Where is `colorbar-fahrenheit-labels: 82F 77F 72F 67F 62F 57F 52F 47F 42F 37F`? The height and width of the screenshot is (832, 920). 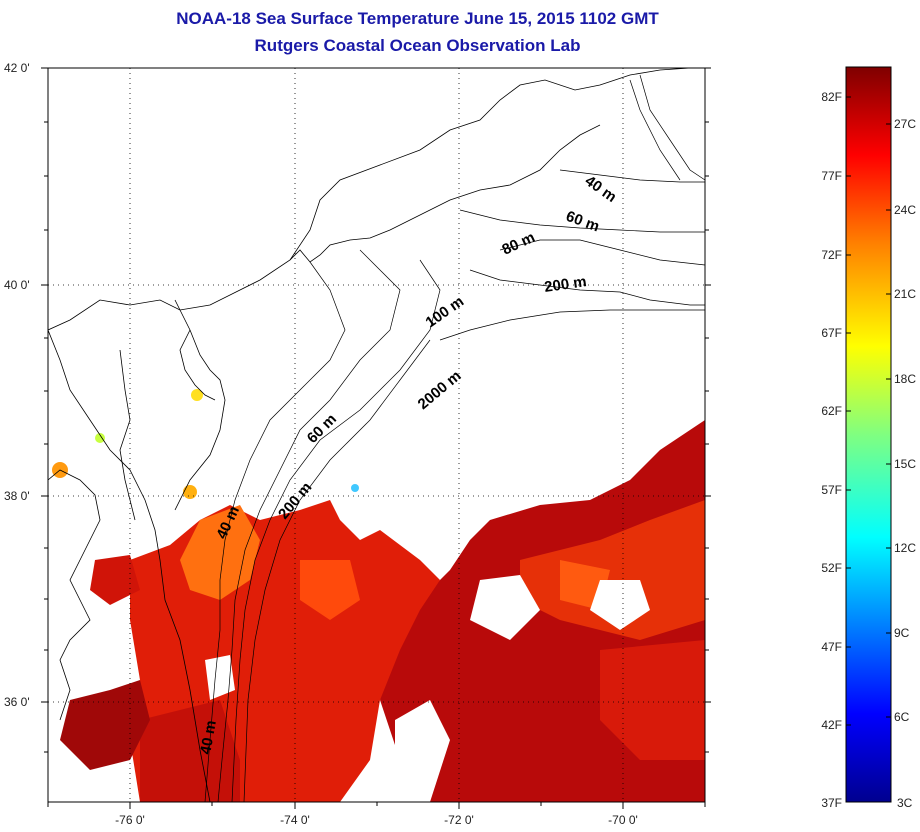 colorbar-fahrenheit-labels: 82F 77F 72F 67F 62F 57F 52F 47F 42F 37F is located at coordinates (831, 450).